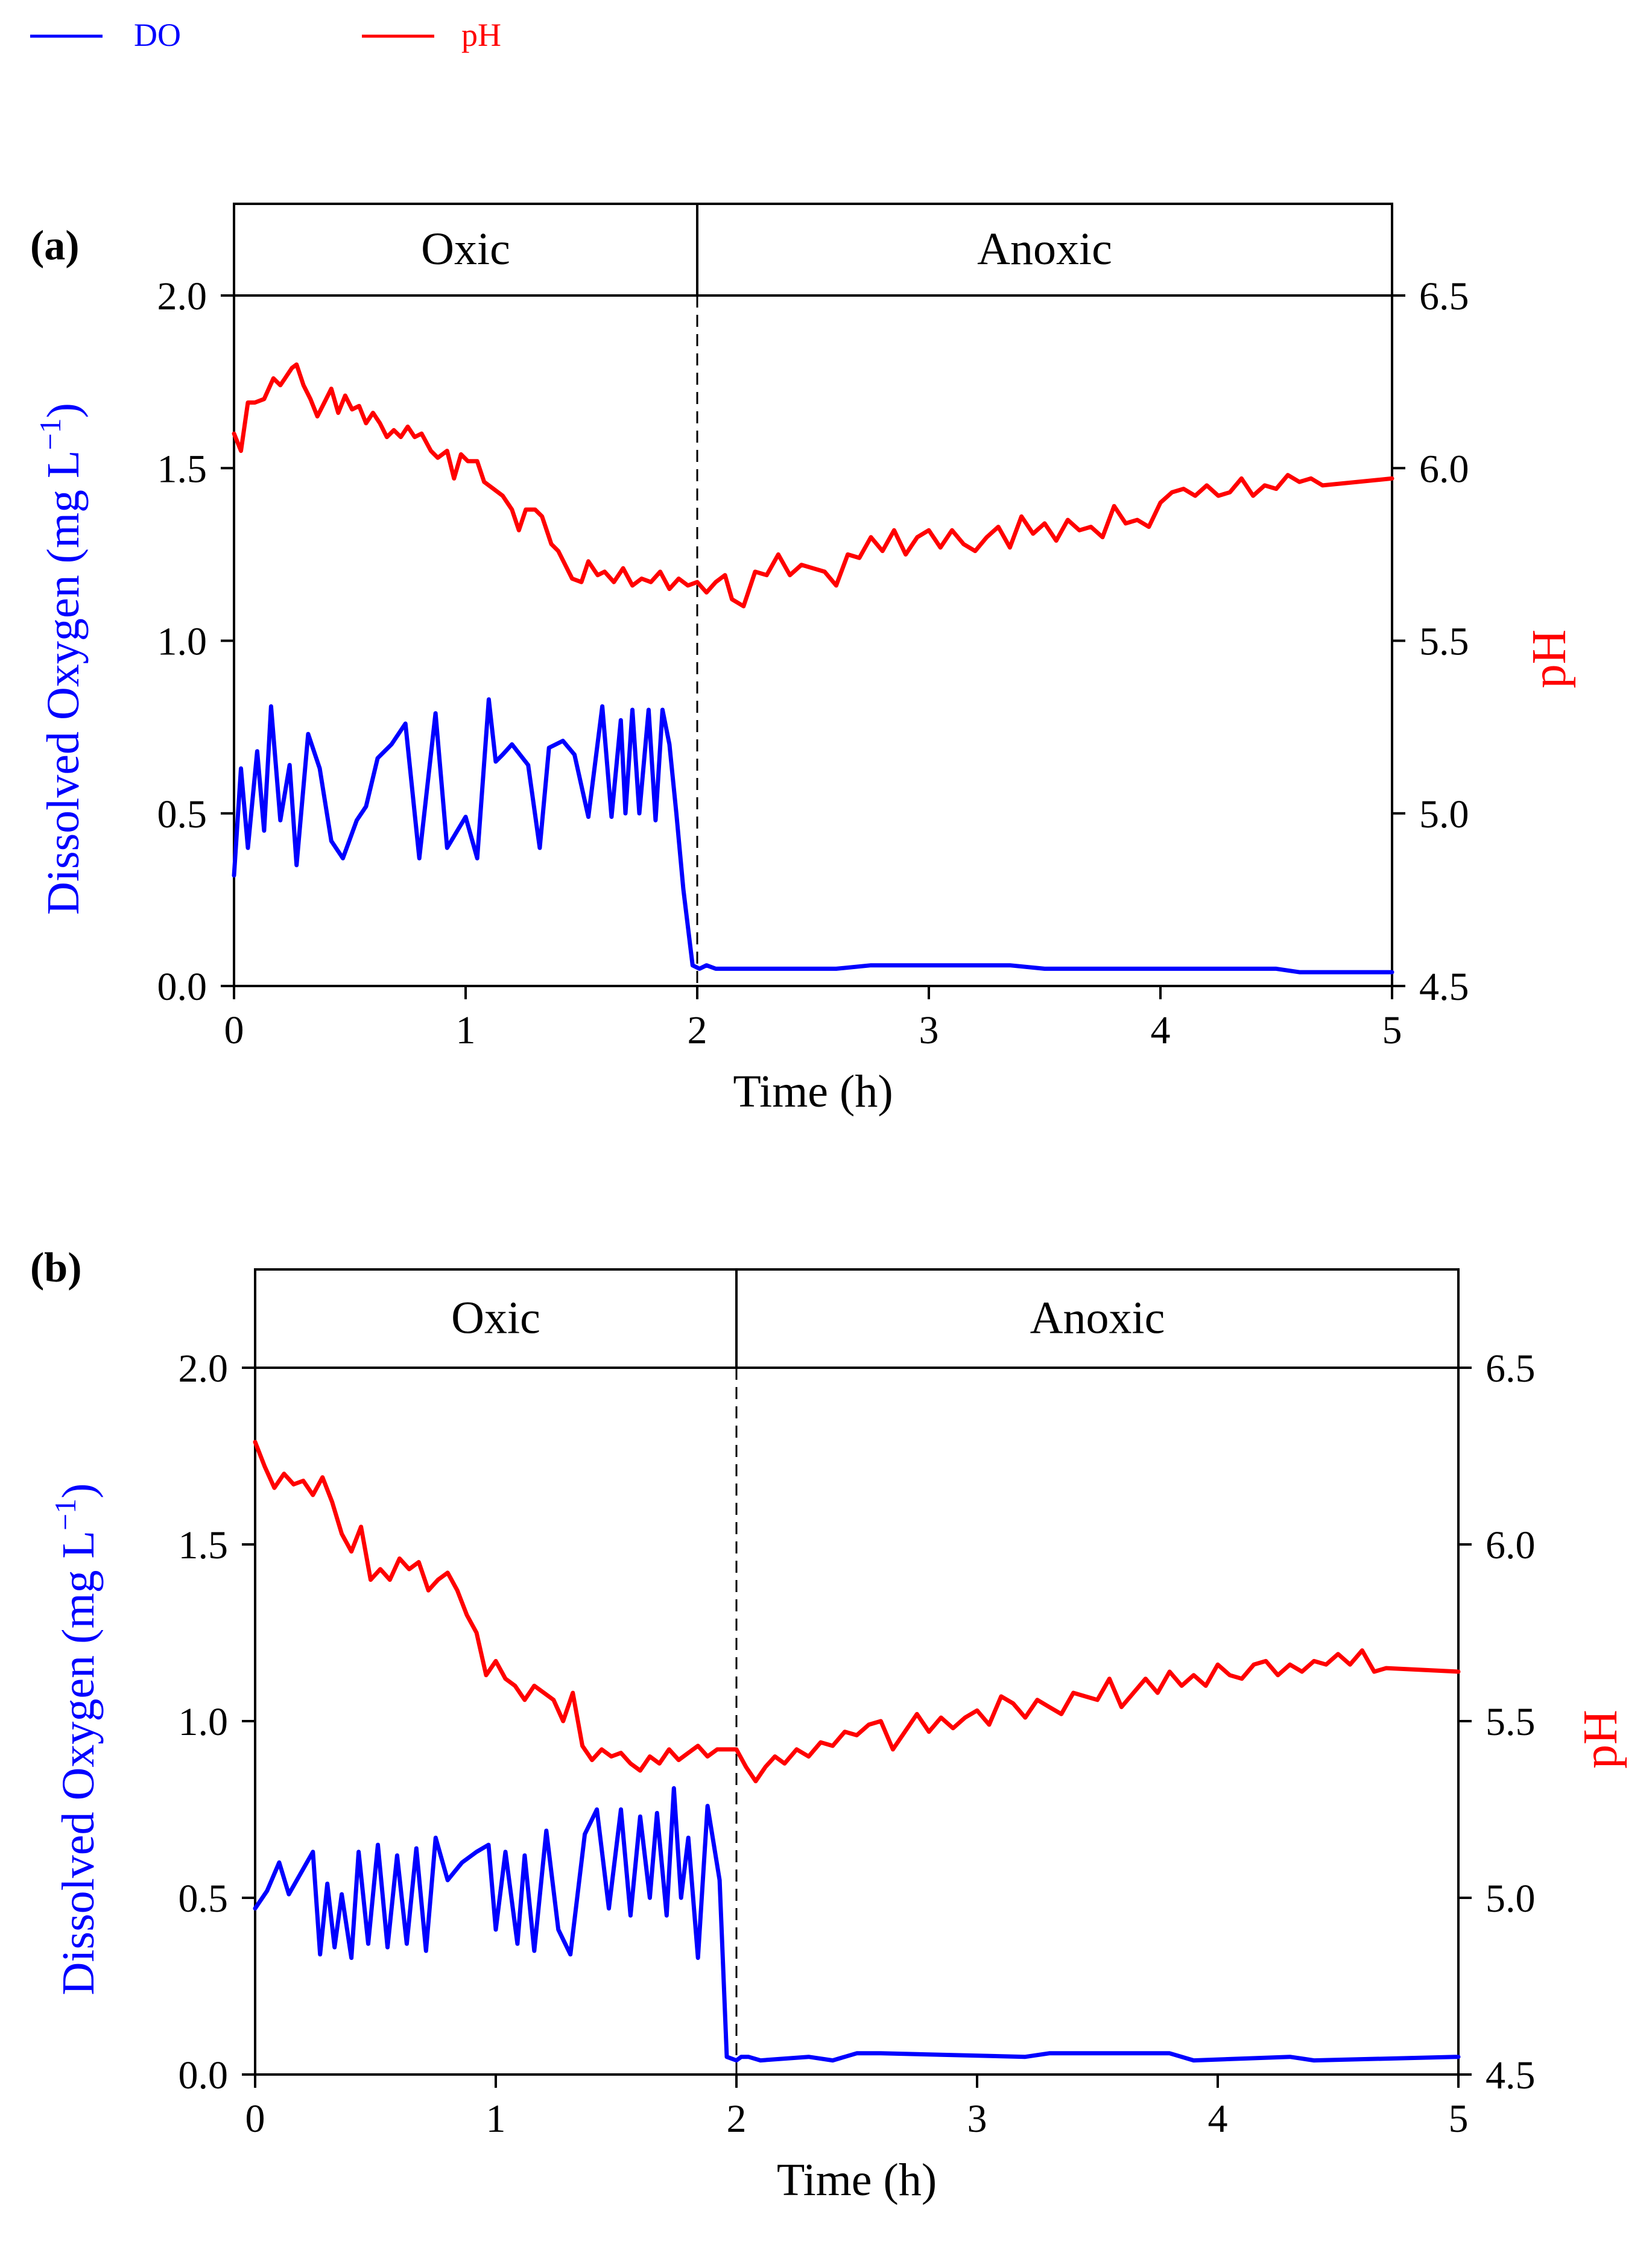 The height and width of the screenshot is (2250, 1652). I want to click on panel-label: (b), so click(56, 1268).